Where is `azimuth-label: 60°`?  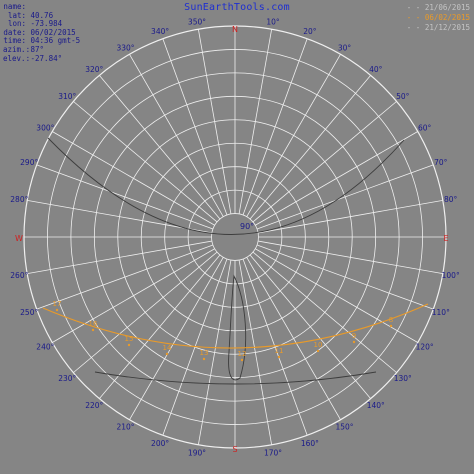
azimuth-label: 60° is located at coordinates (425, 128).